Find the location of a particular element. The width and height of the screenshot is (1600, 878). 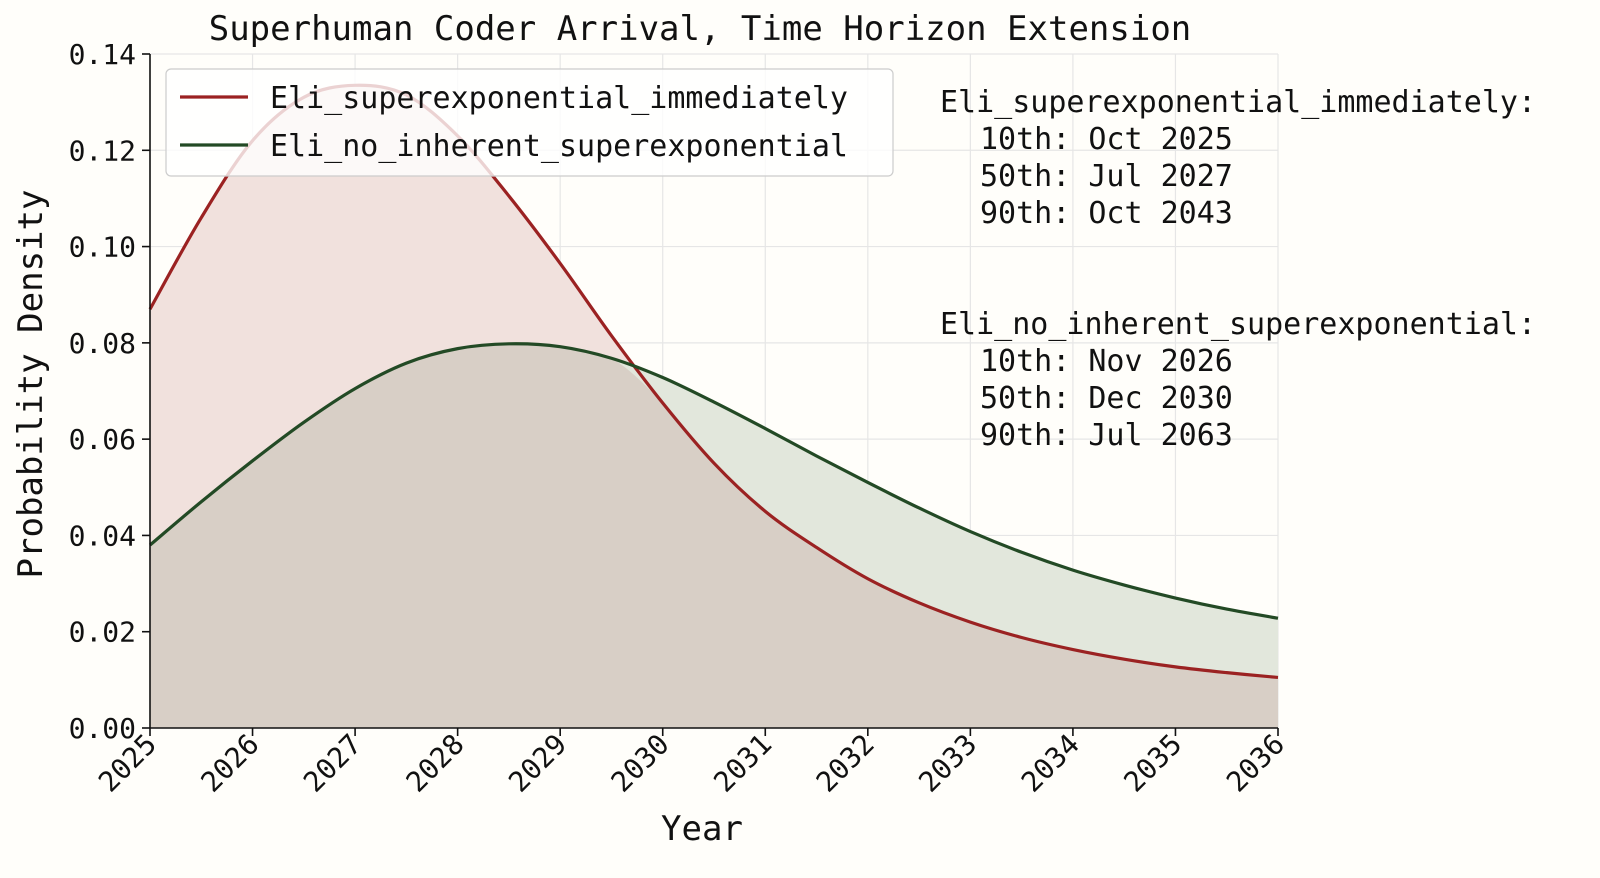

annotation-heading-superexponential: Eli_superexponential_immediately: is located at coordinates (1238, 102).